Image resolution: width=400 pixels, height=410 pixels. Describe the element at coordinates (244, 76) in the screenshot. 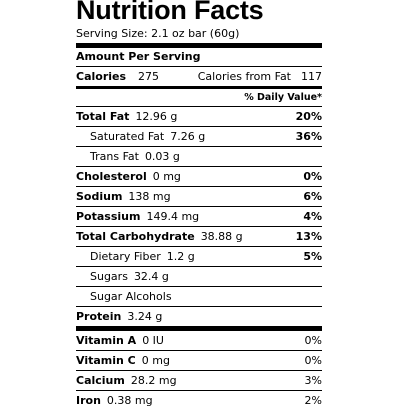

I see `calories-from-fat-label: Calories from Fat` at that location.